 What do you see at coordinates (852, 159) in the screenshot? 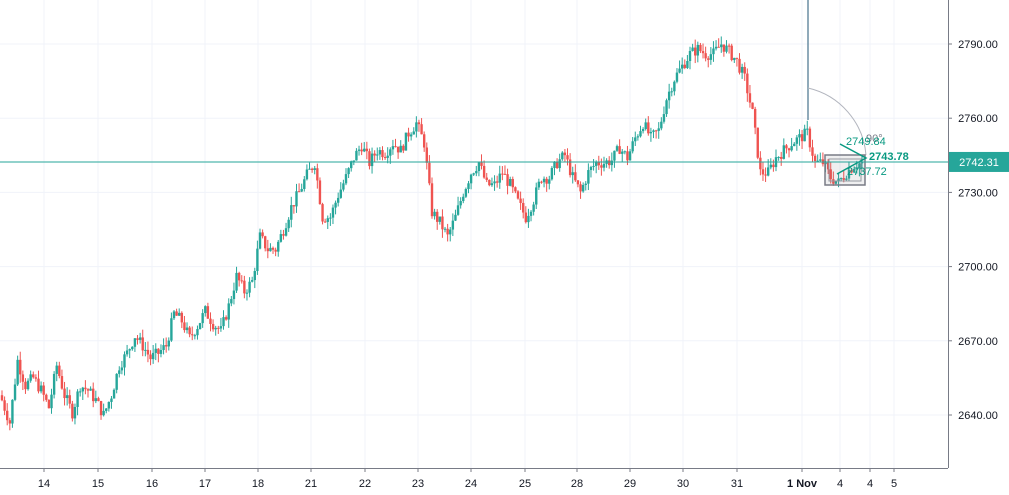
I see `projection-arrow` at bounding box center [852, 159].